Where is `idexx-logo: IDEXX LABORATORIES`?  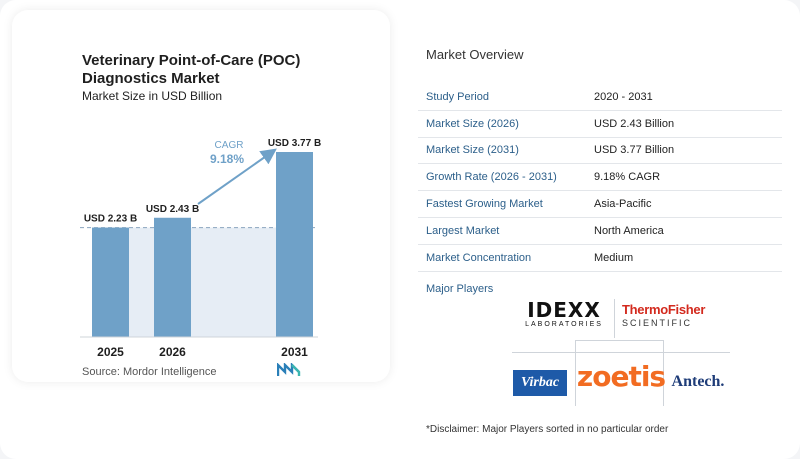
idexx-logo: IDEXX LABORATORIES is located at coordinates (564, 314).